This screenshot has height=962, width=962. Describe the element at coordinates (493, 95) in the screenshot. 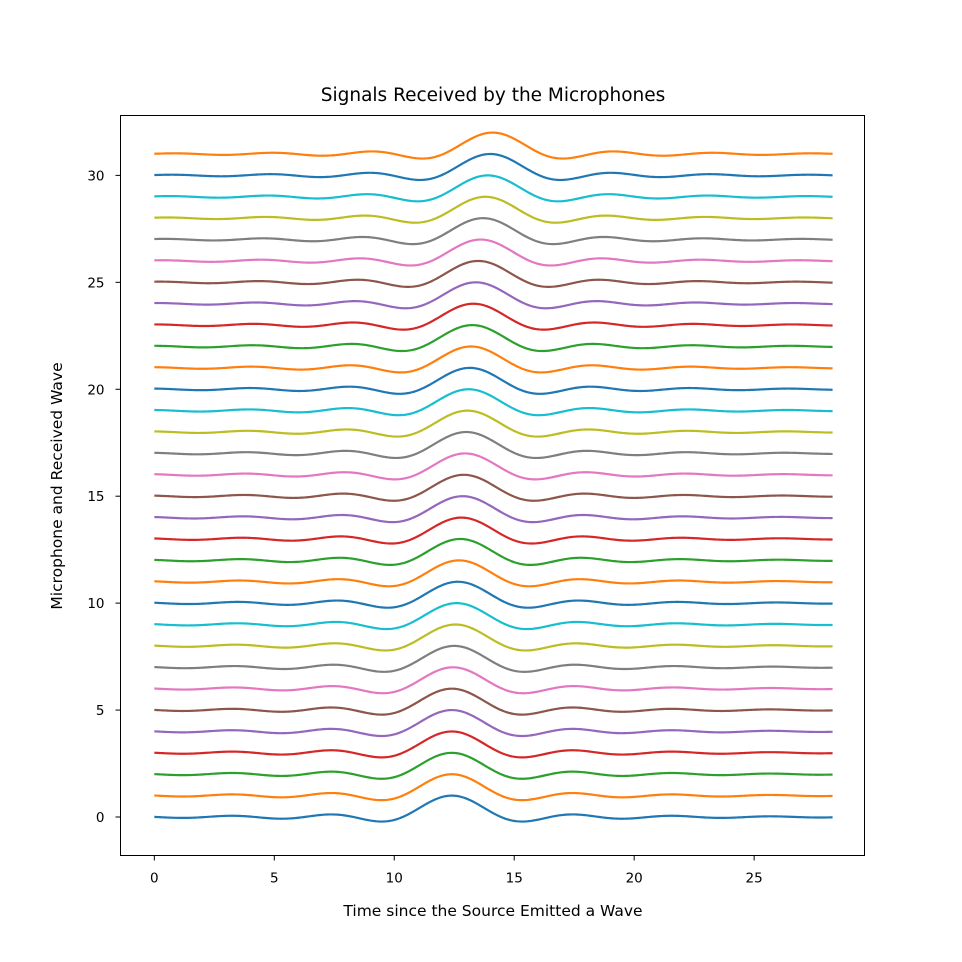

I see `chart-title: Signals Received by the Microphones` at that location.